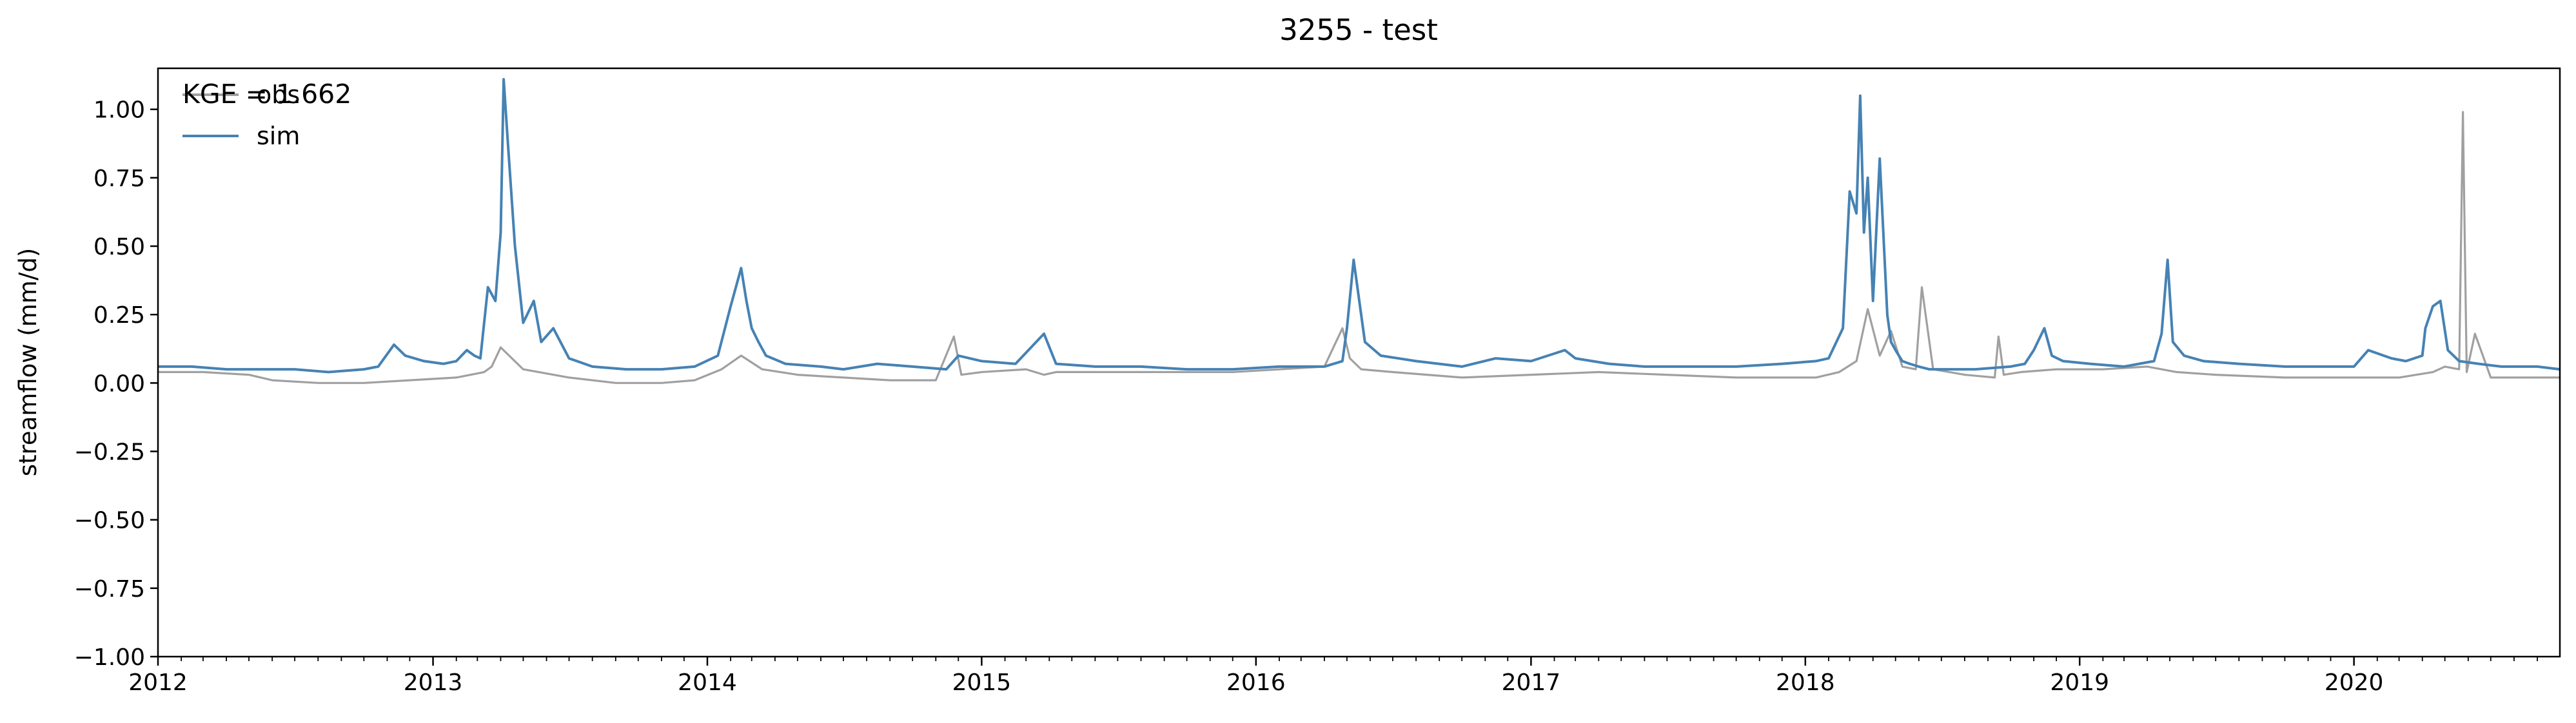  I want to click on x-tick-label: 2013, so click(433, 683).